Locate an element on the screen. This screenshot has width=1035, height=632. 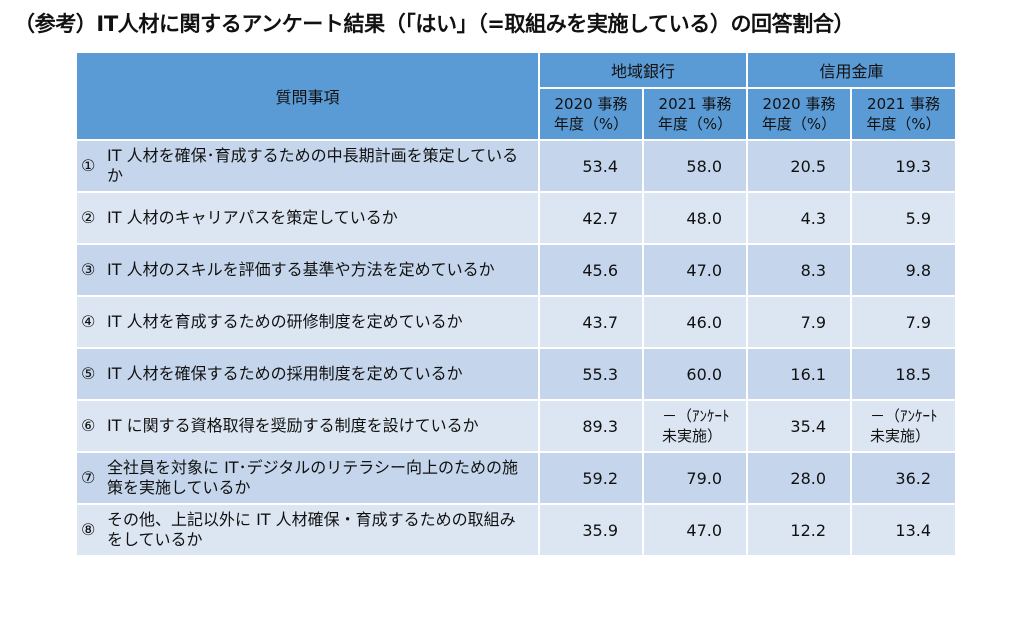
question-cell: ② IT 人材のキャリアパスを策定しているか is located at coordinates (307, 218).